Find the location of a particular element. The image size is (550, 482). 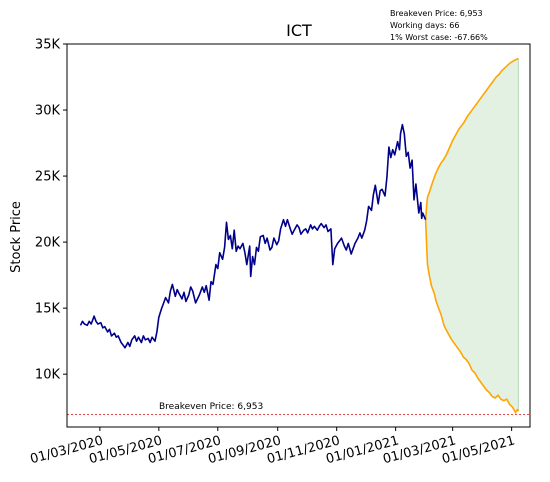

chart-title: ICT is located at coordinates (299, 30).